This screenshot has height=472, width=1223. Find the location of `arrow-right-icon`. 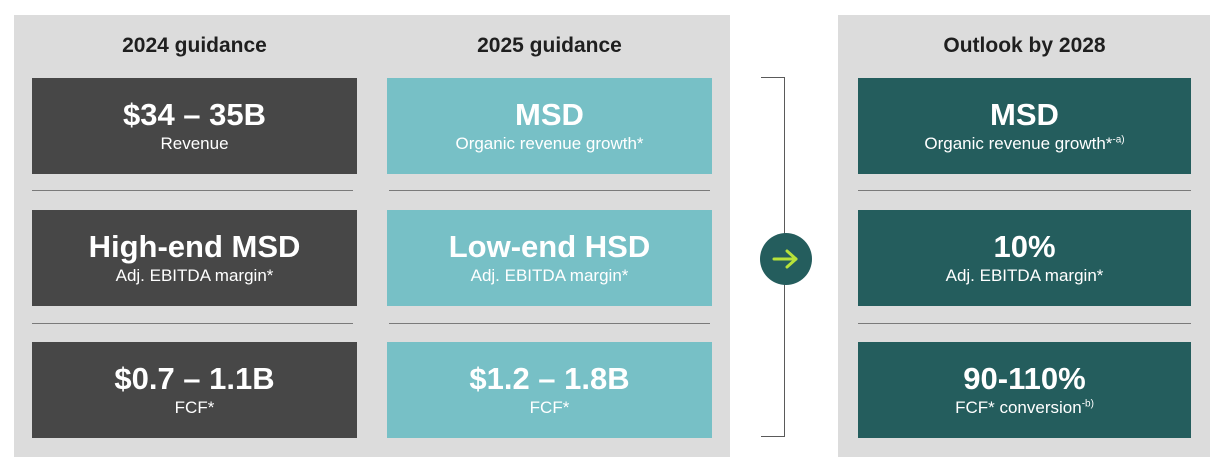

arrow-right-icon is located at coordinates (786, 259).